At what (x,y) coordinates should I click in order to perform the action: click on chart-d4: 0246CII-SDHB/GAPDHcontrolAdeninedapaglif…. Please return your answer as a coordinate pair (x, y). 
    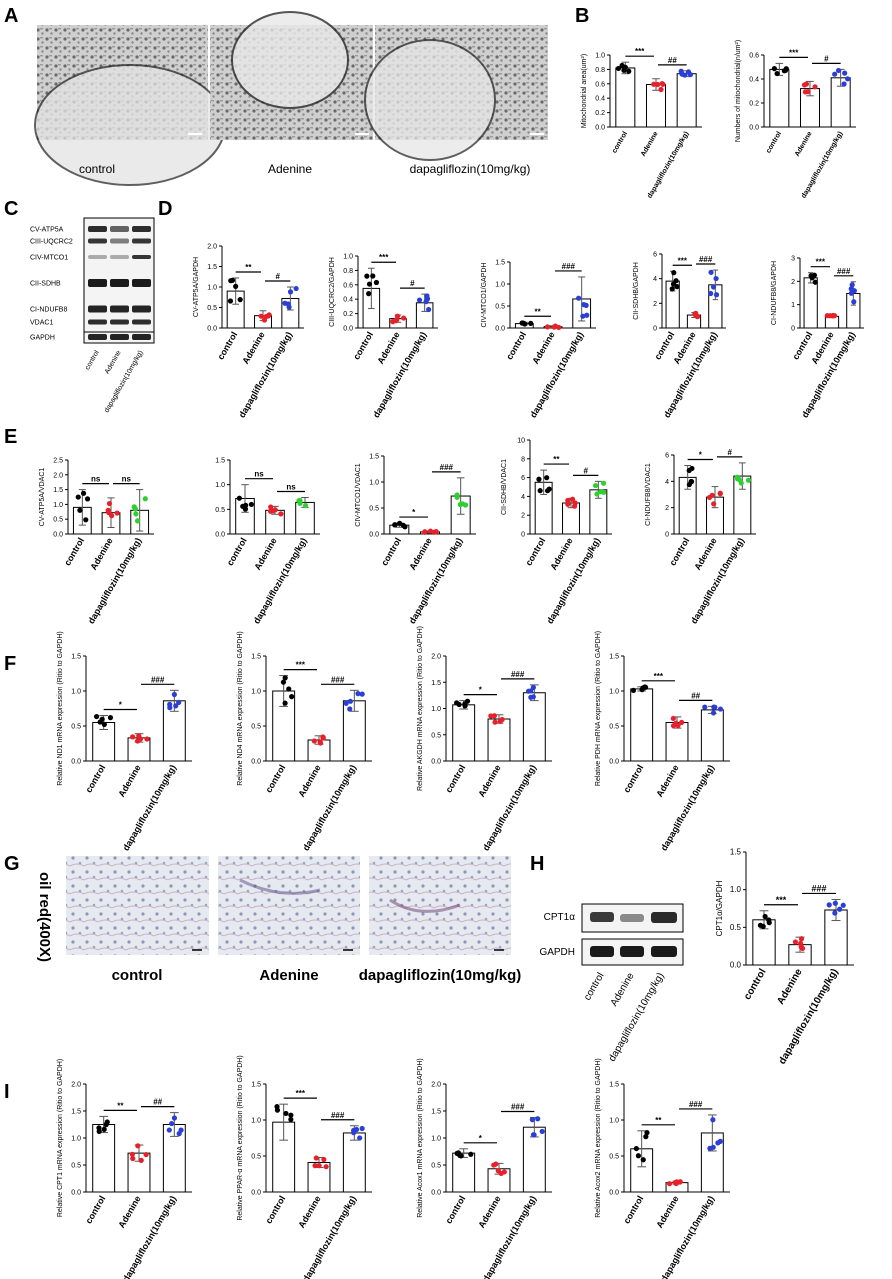
    Looking at the image, I should click on (679, 335).